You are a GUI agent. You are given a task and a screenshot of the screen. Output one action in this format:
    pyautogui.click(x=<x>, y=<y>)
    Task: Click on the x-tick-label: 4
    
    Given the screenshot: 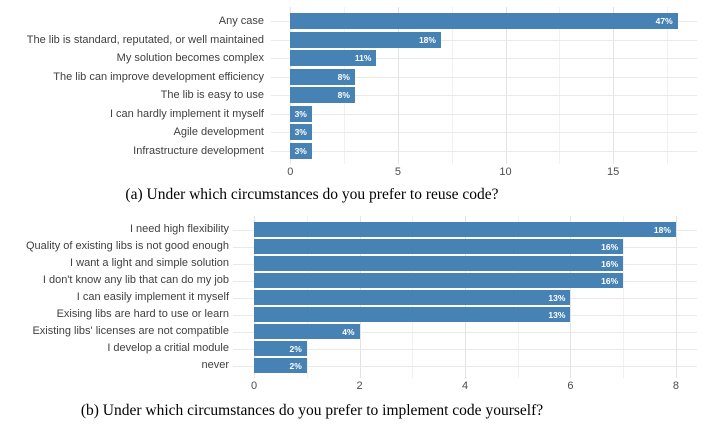 What is the action you would take?
    pyautogui.click(x=465, y=386)
    